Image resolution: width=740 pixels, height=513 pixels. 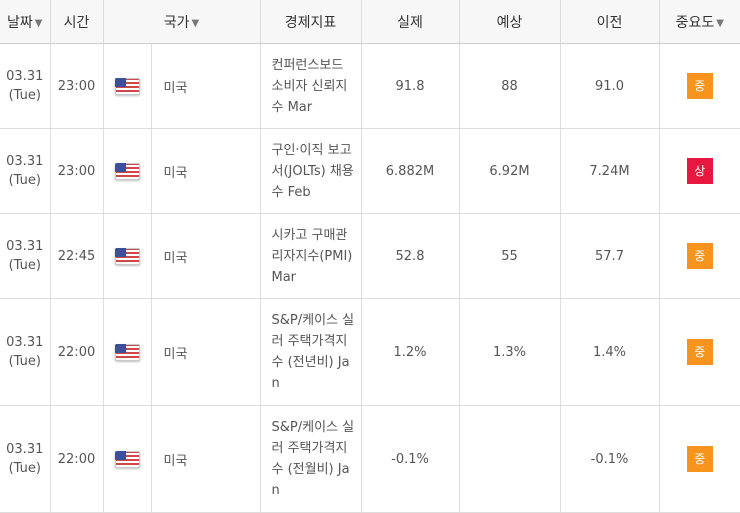 I want to click on importance-badge: 상, so click(x=699, y=171).